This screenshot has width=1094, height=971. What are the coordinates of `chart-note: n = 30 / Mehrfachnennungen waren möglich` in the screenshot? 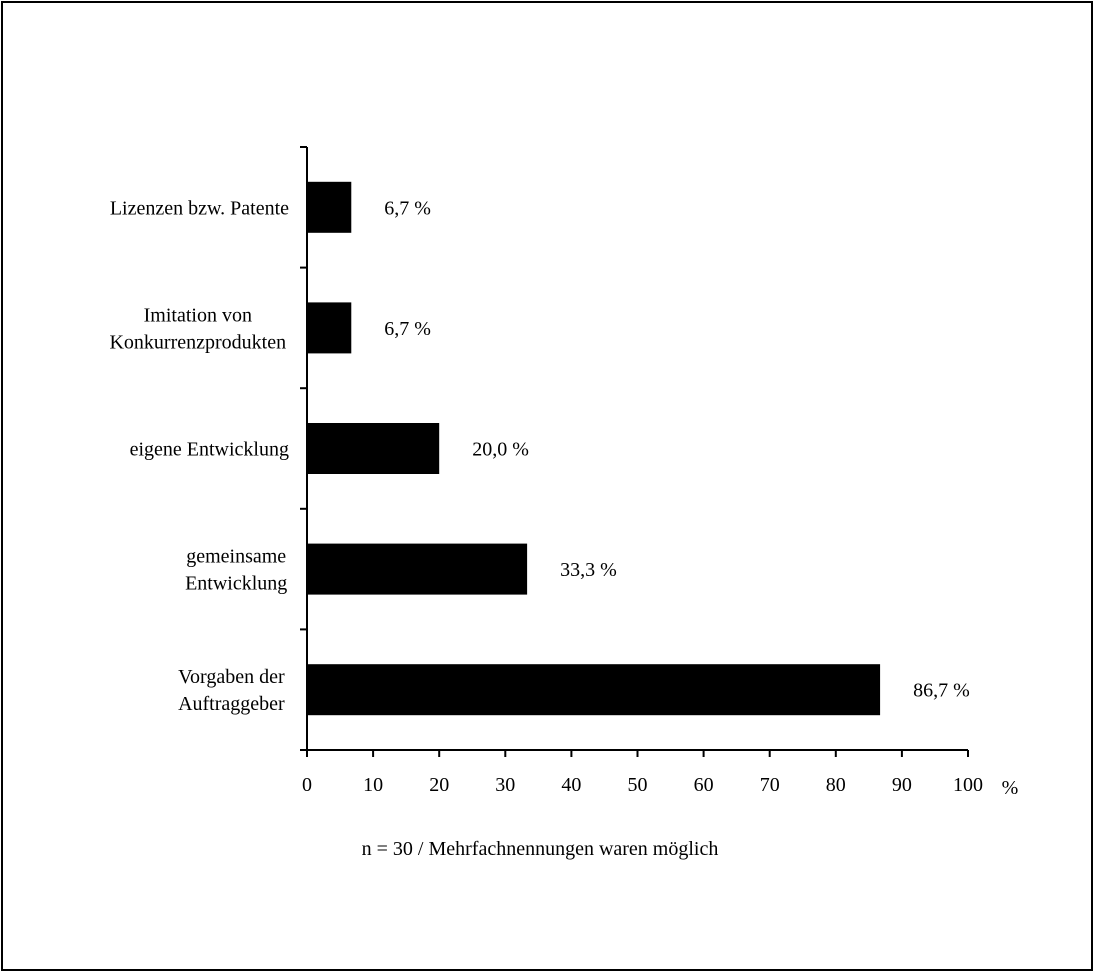 It's located at (540, 849).